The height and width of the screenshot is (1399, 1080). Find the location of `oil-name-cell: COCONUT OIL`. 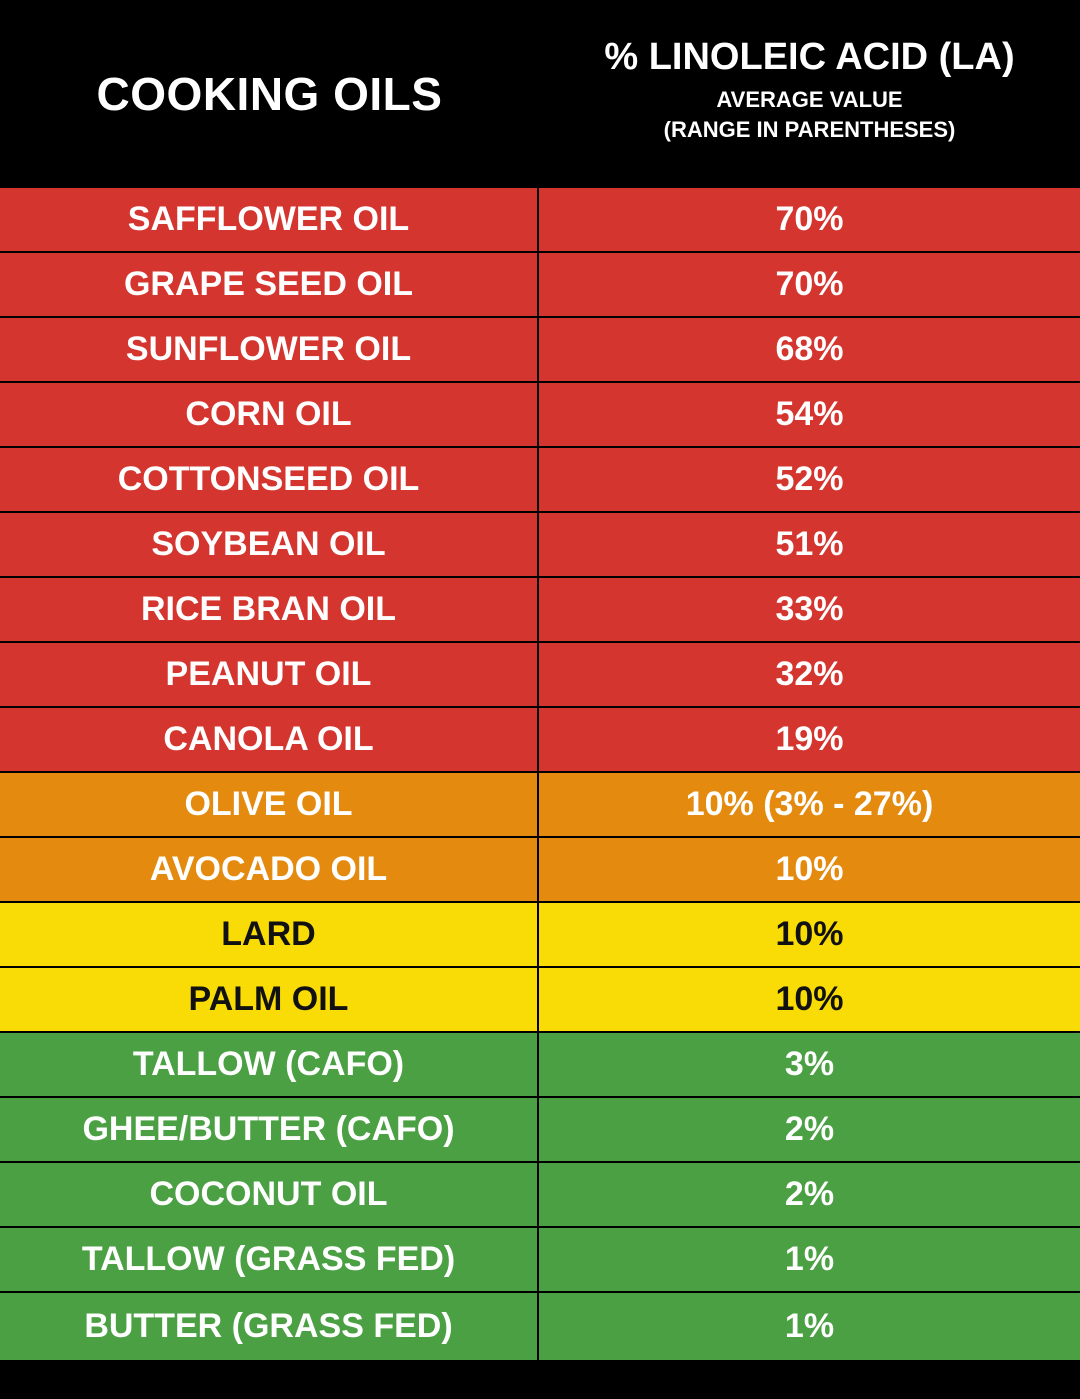

oil-name-cell: COCONUT OIL is located at coordinates (269, 1194).